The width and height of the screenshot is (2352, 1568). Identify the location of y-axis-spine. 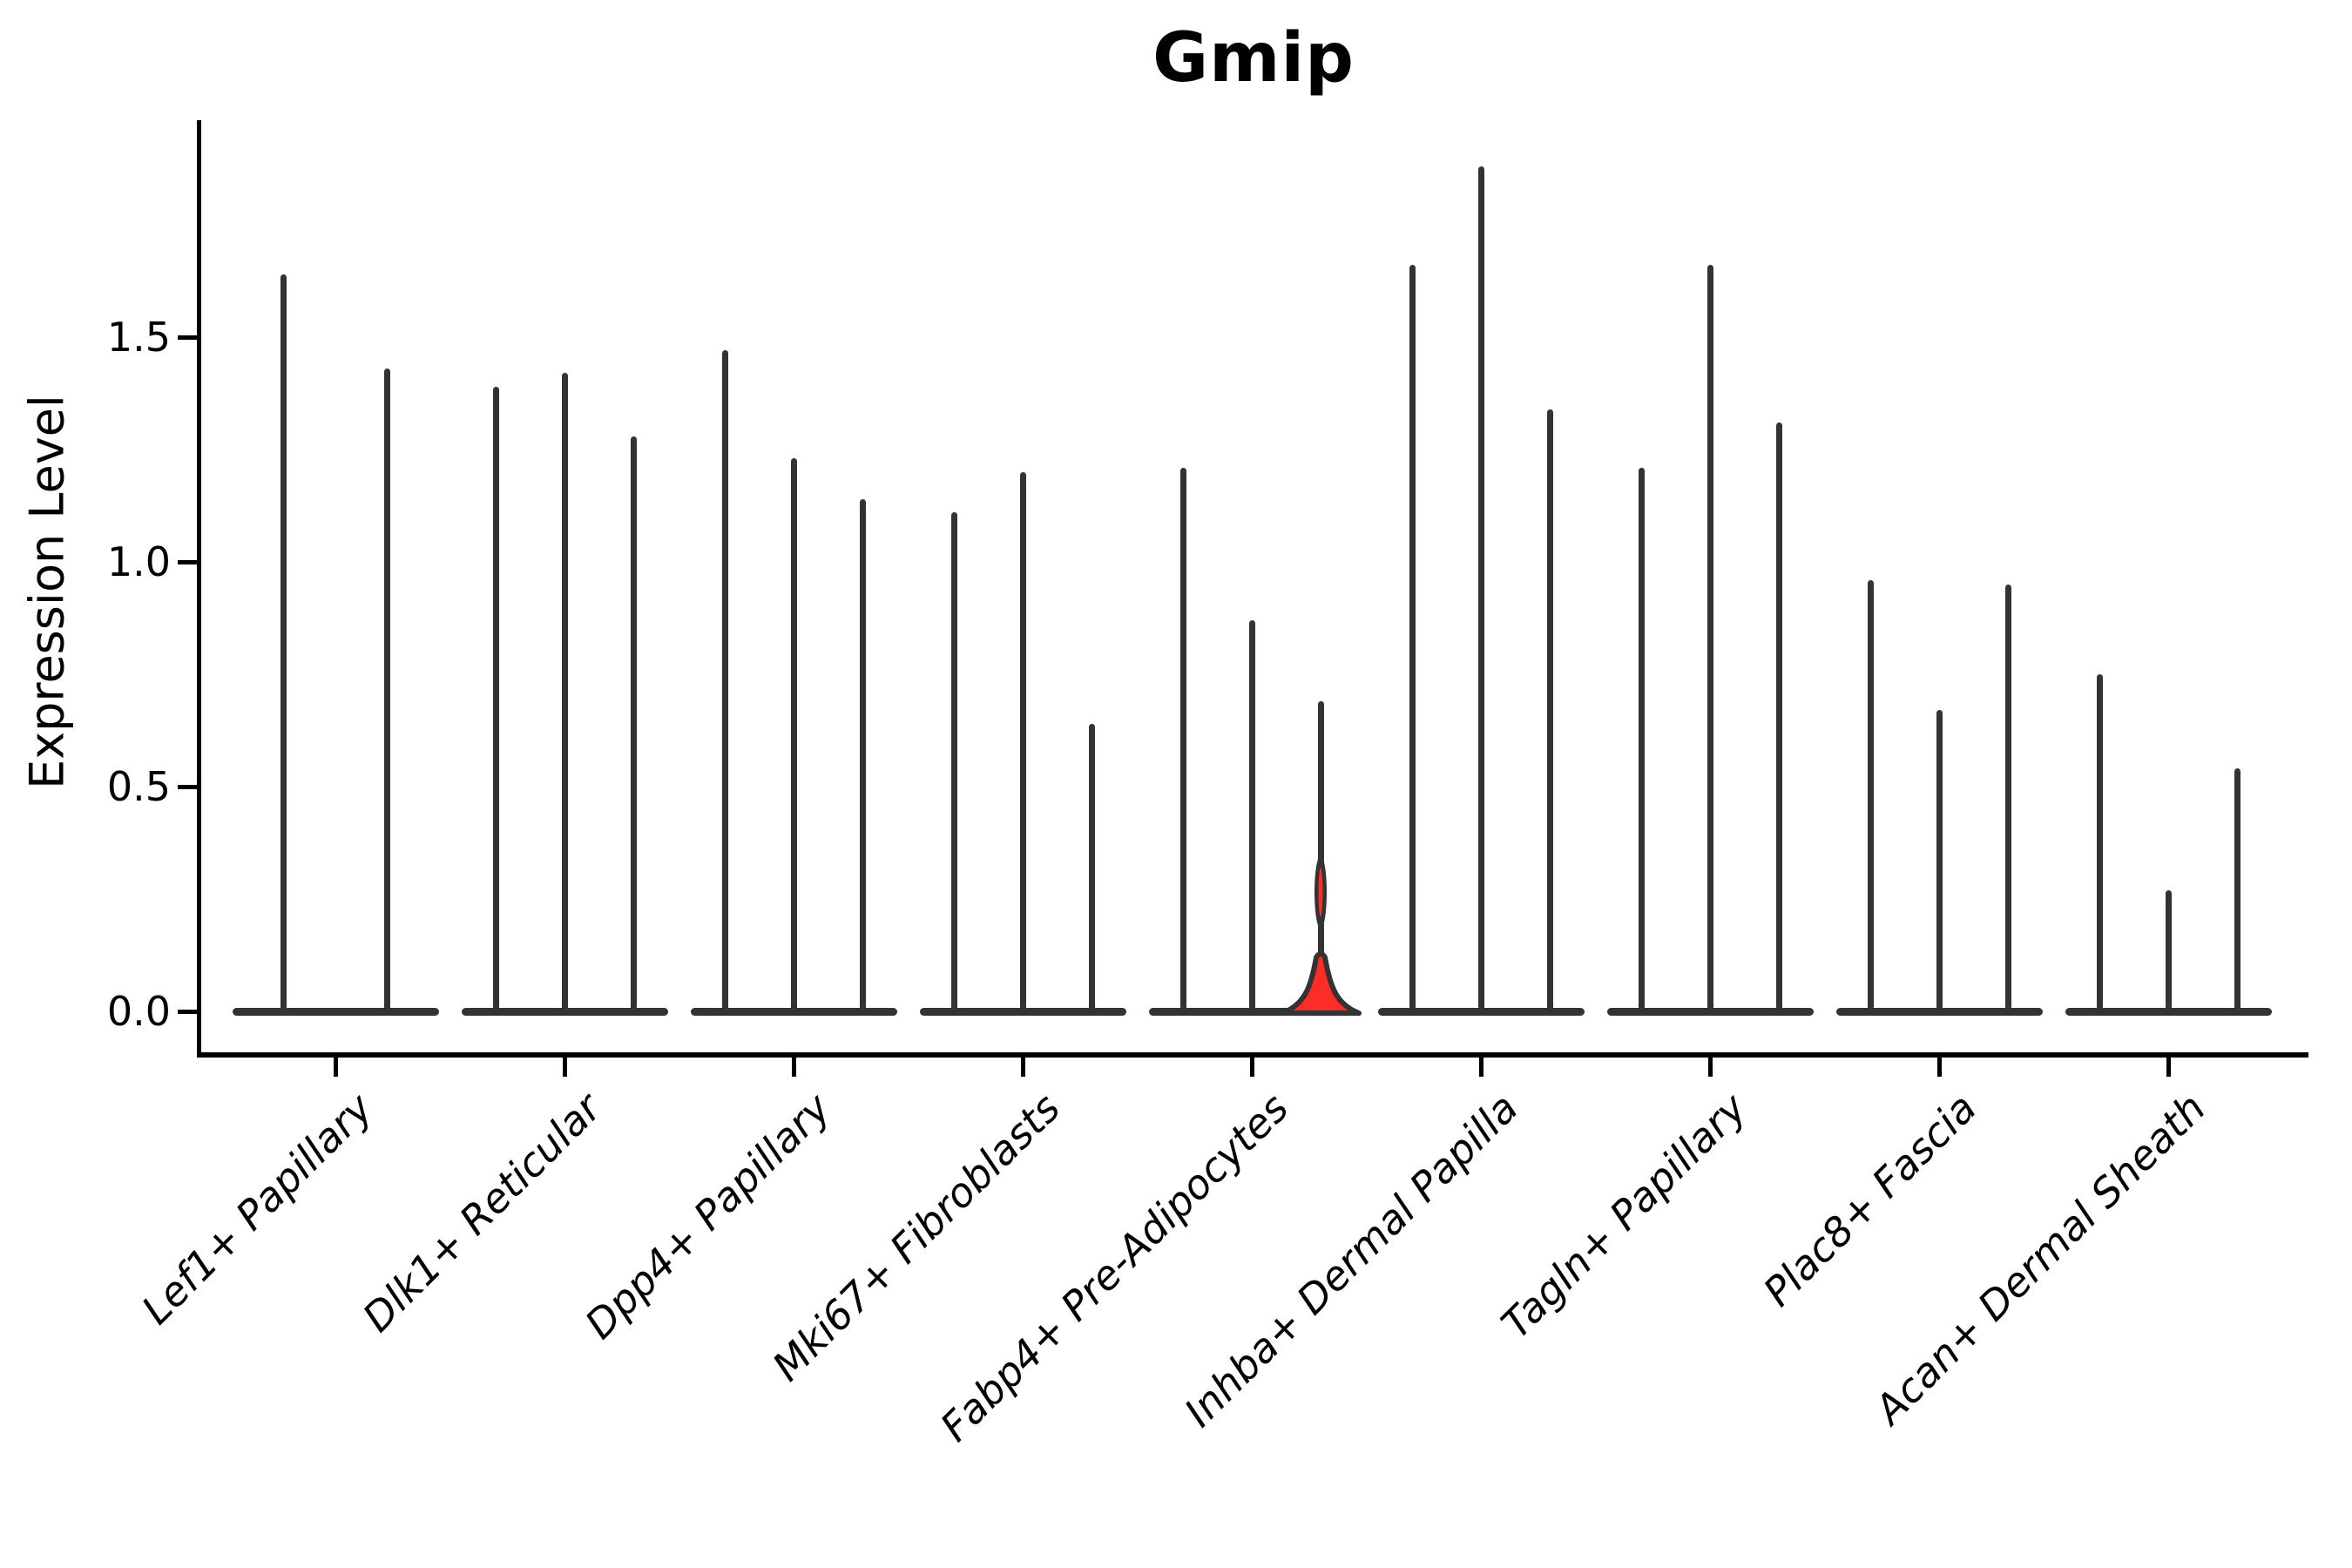
(199, 587).